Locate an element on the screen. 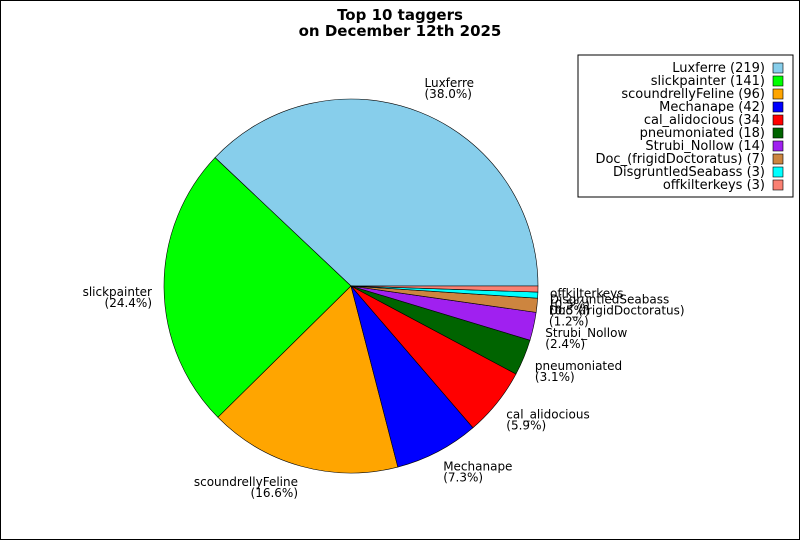 Image resolution: width=800 pixels, height=540 pixels. legend-swatch-offkilterkeys is located at coordinates (778, 185).